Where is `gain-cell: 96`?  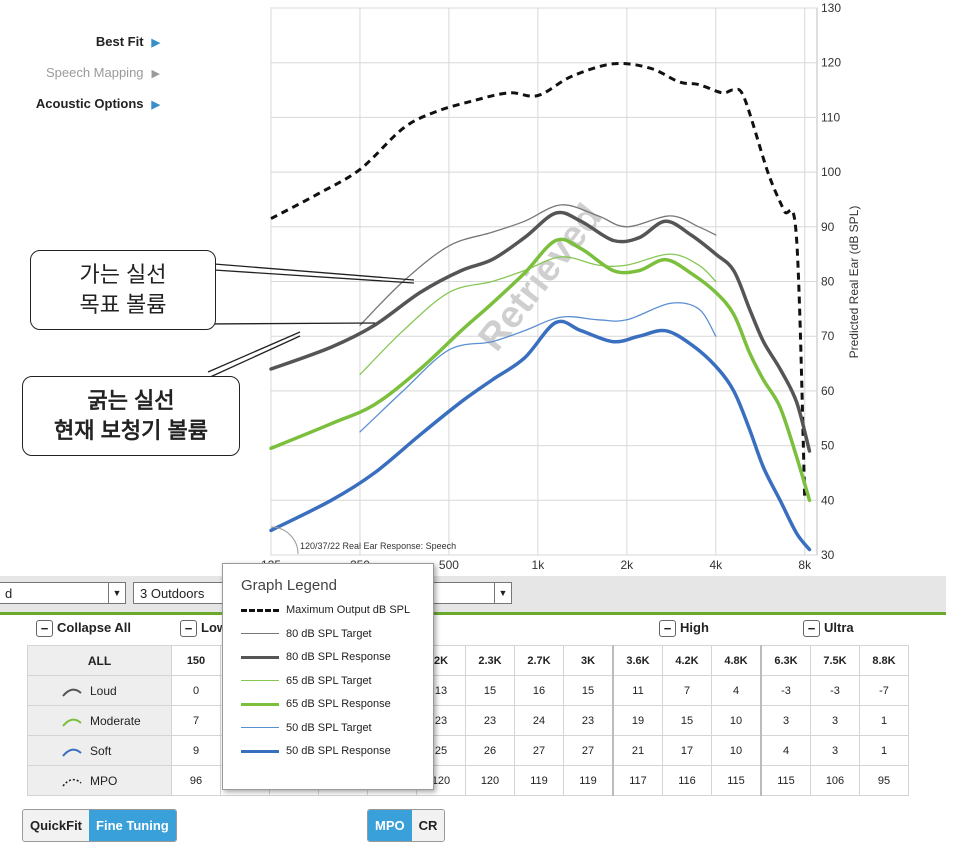 gain-cell: 96 is located at coordinates (196, 780).